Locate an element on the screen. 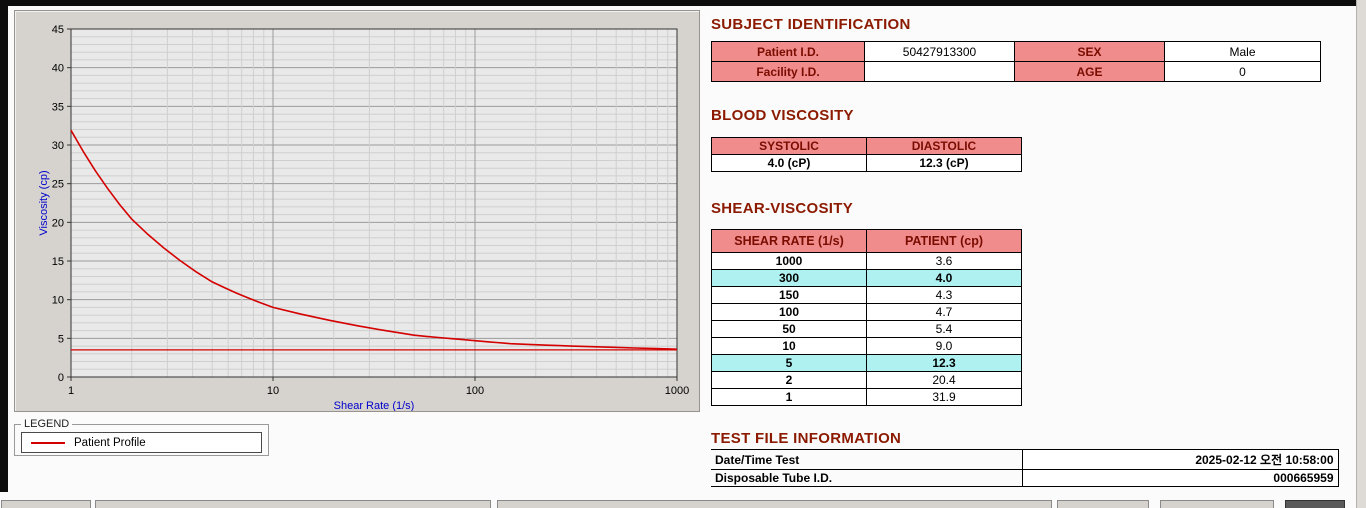 This screenshot has height=508, width=1366. shear-row: 1000 3.6 is located at coordinates (866, 261).